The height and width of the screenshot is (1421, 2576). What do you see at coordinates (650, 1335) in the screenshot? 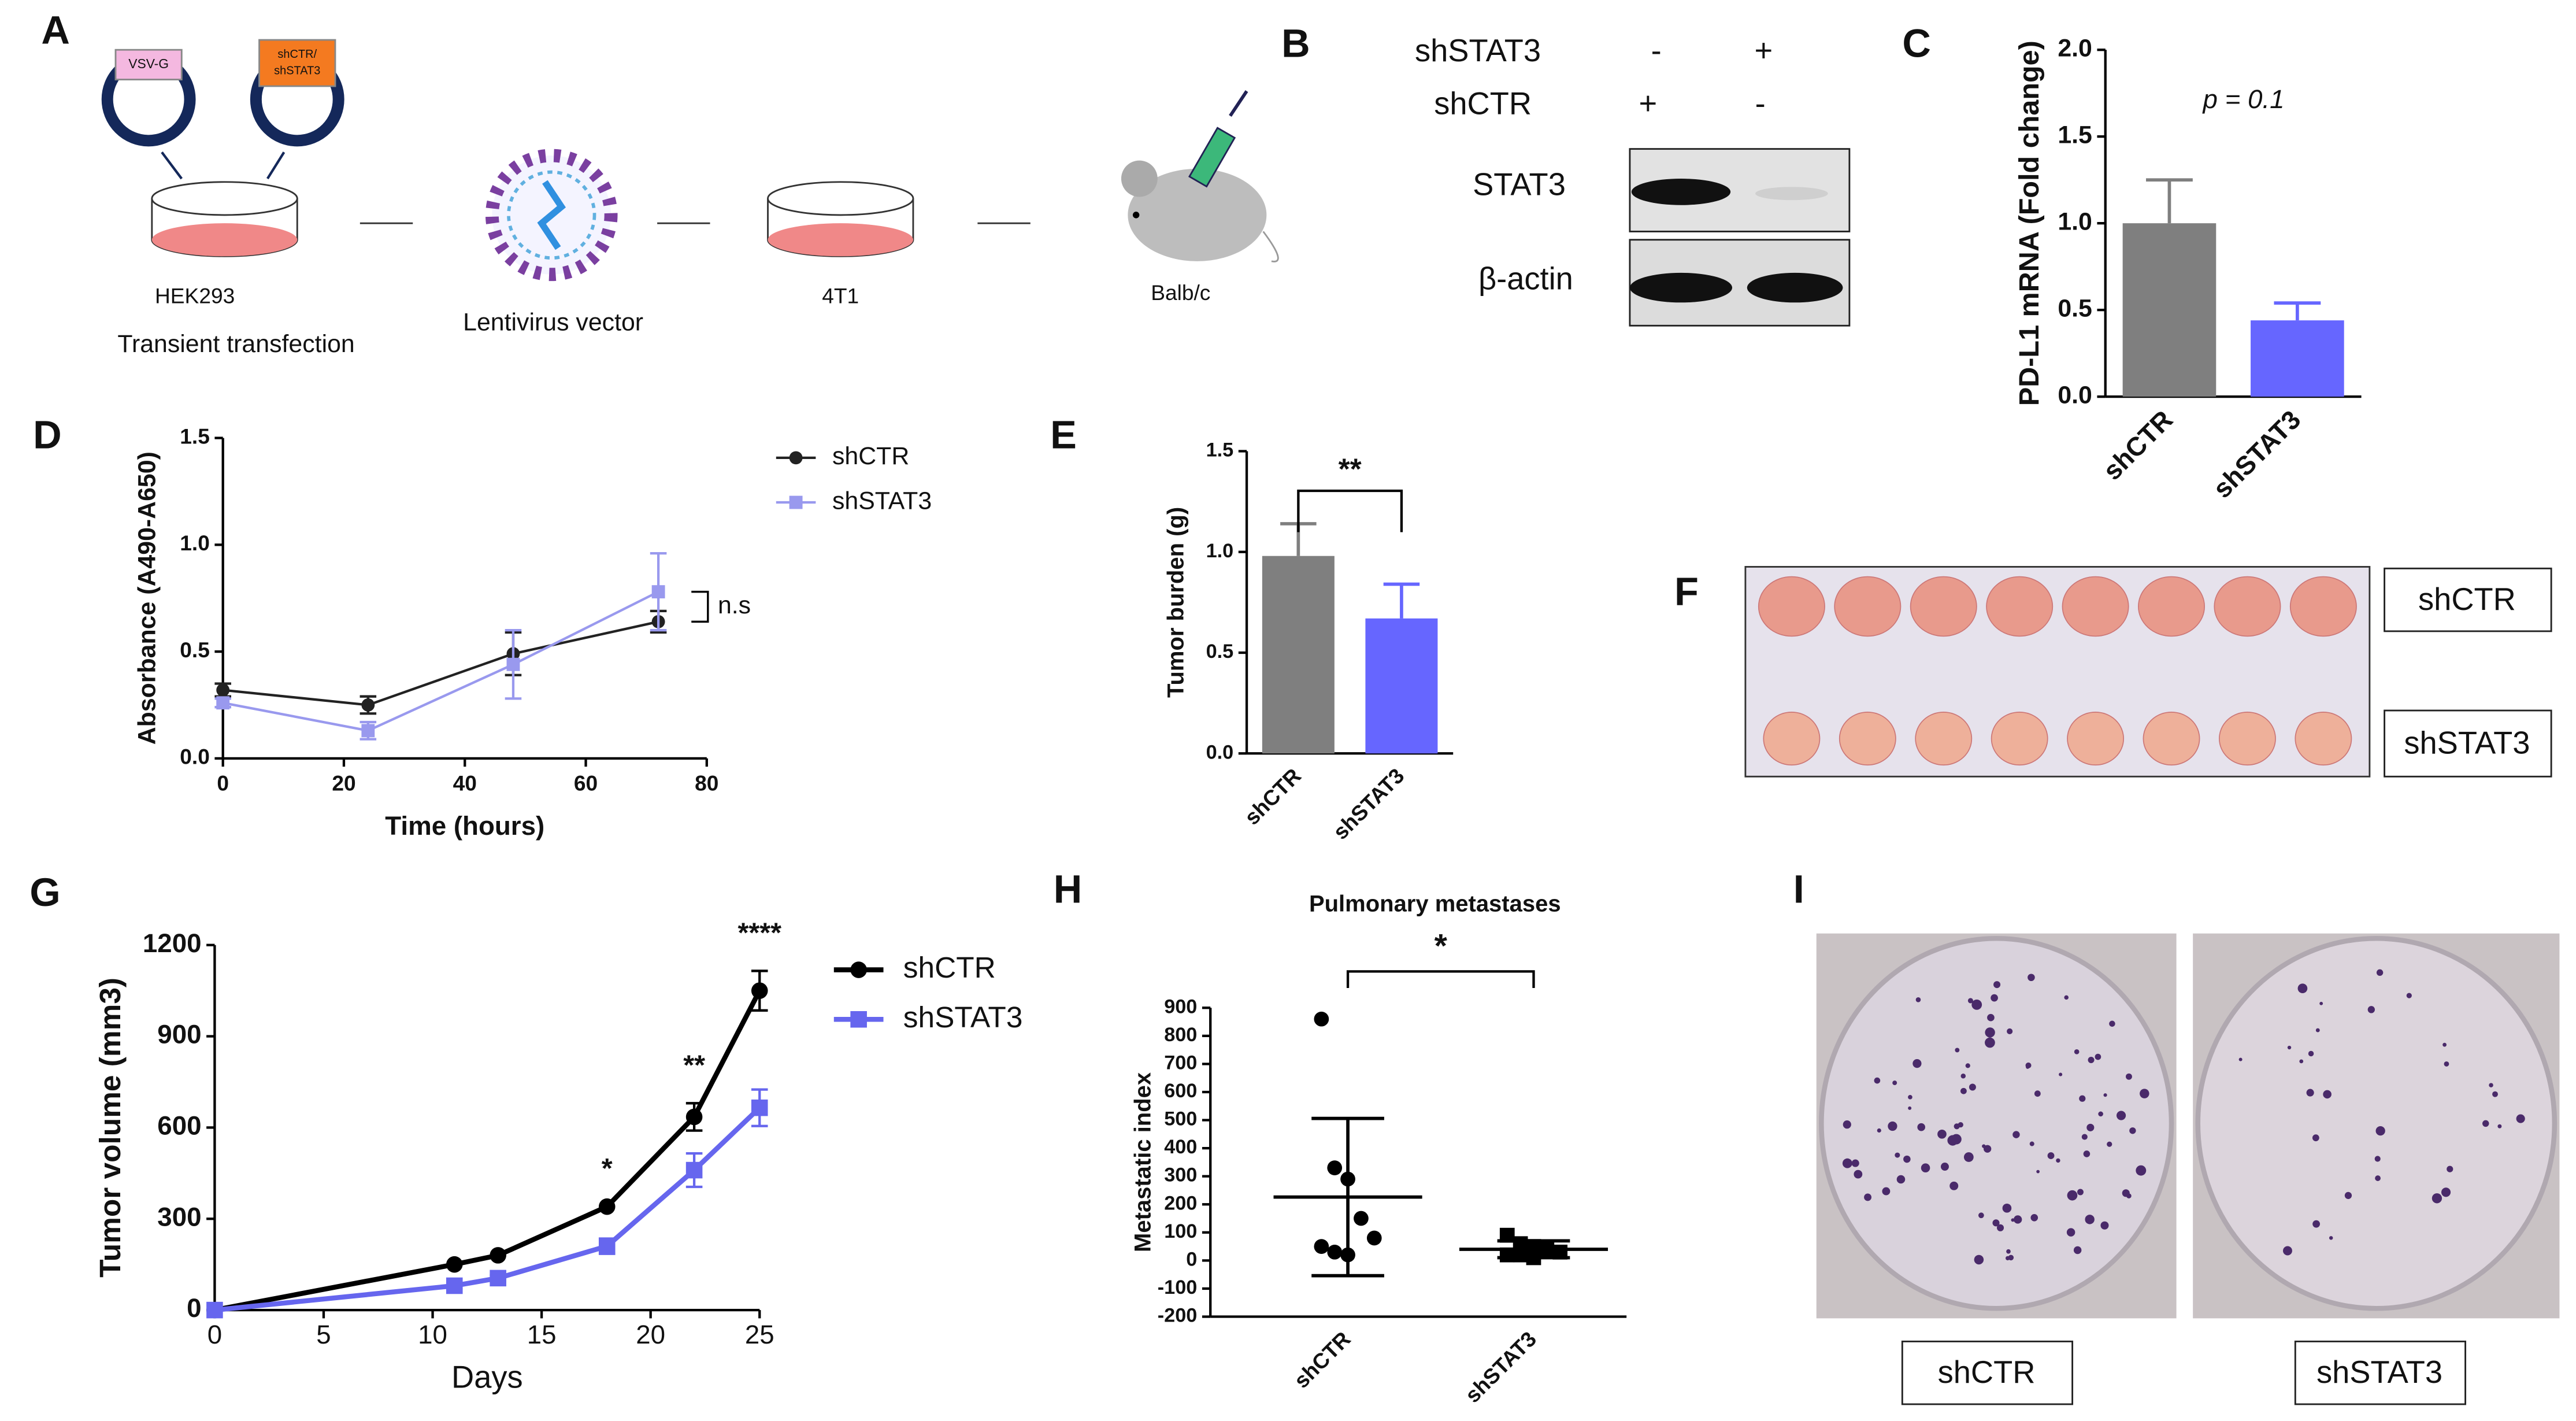
I see `x-tick-label: 20` at bounding box center [650, 1335].